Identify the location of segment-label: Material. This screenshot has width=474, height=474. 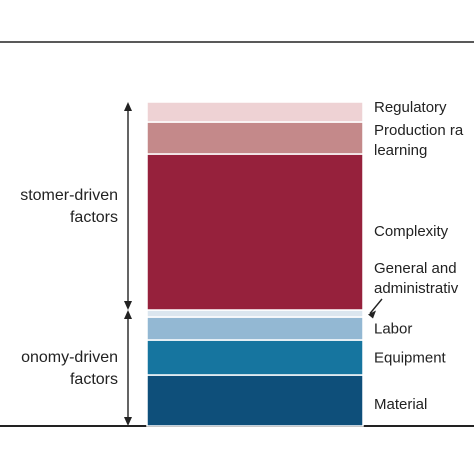
(400, 404).